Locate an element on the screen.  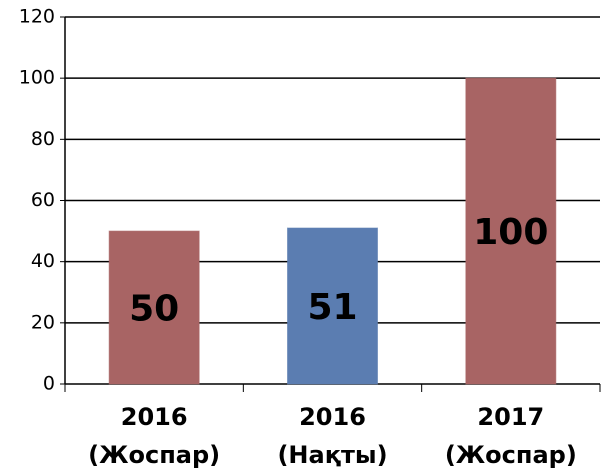
x-tick-label: 2016 (Жоспар) is located at coordinates (154, 436).